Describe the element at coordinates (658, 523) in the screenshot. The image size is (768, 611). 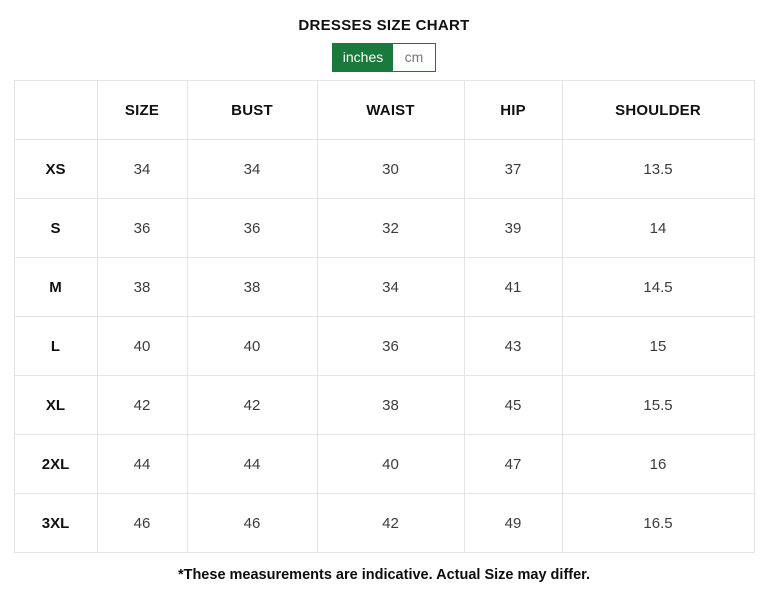
I see `shoulder-value: 16.5` at that location.